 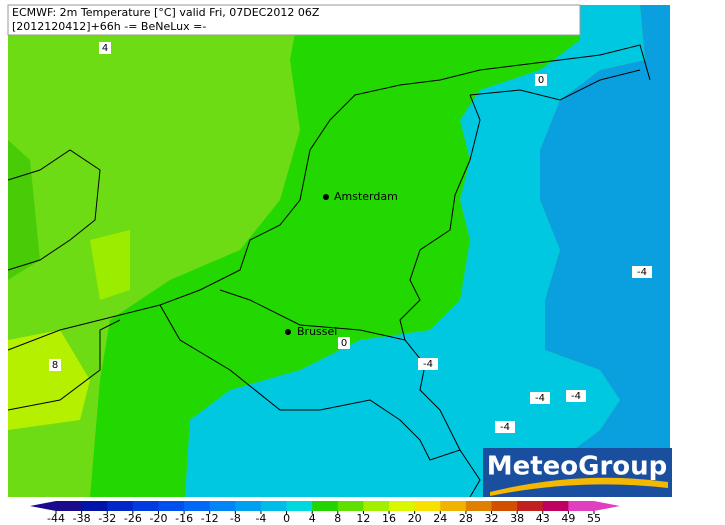 I want to click on colorbar-tick-label: -26, so click(x=133, y=518).